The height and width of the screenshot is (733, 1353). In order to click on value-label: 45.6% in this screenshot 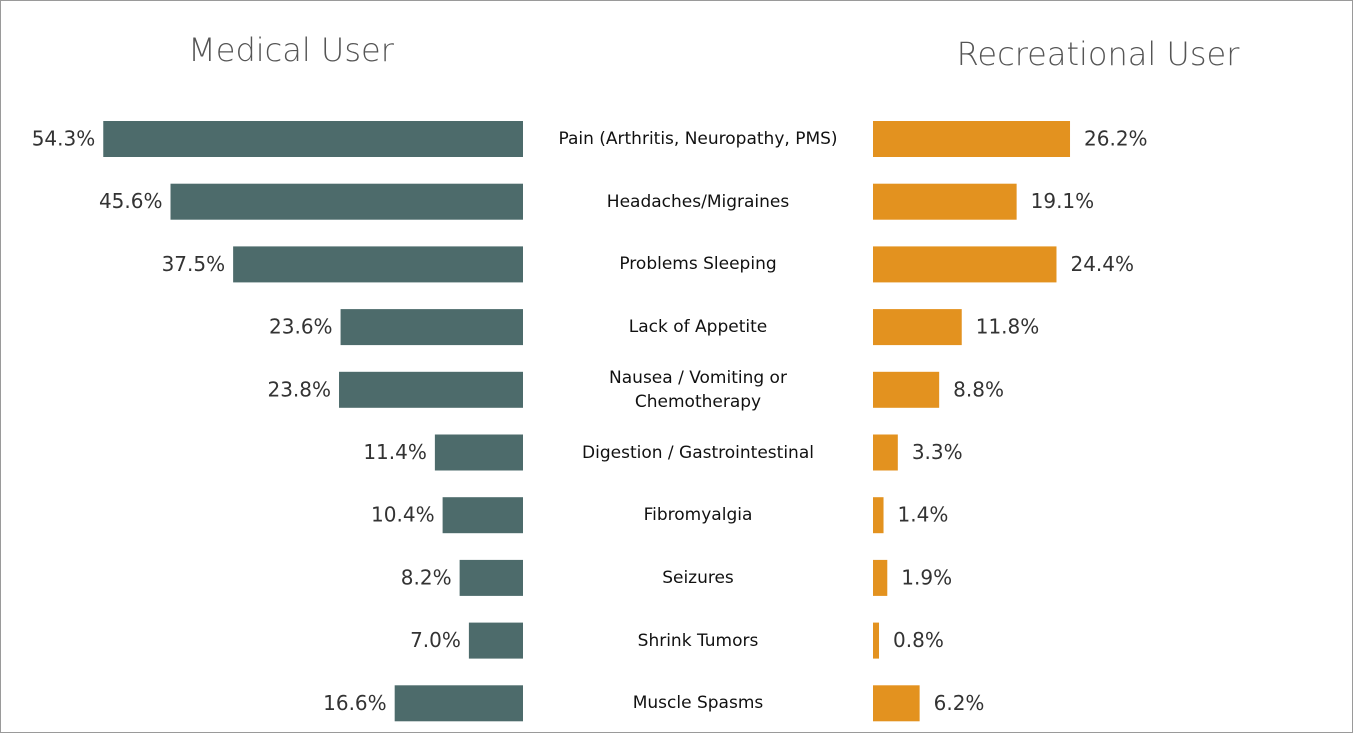, I will do `click(131, 201)`.